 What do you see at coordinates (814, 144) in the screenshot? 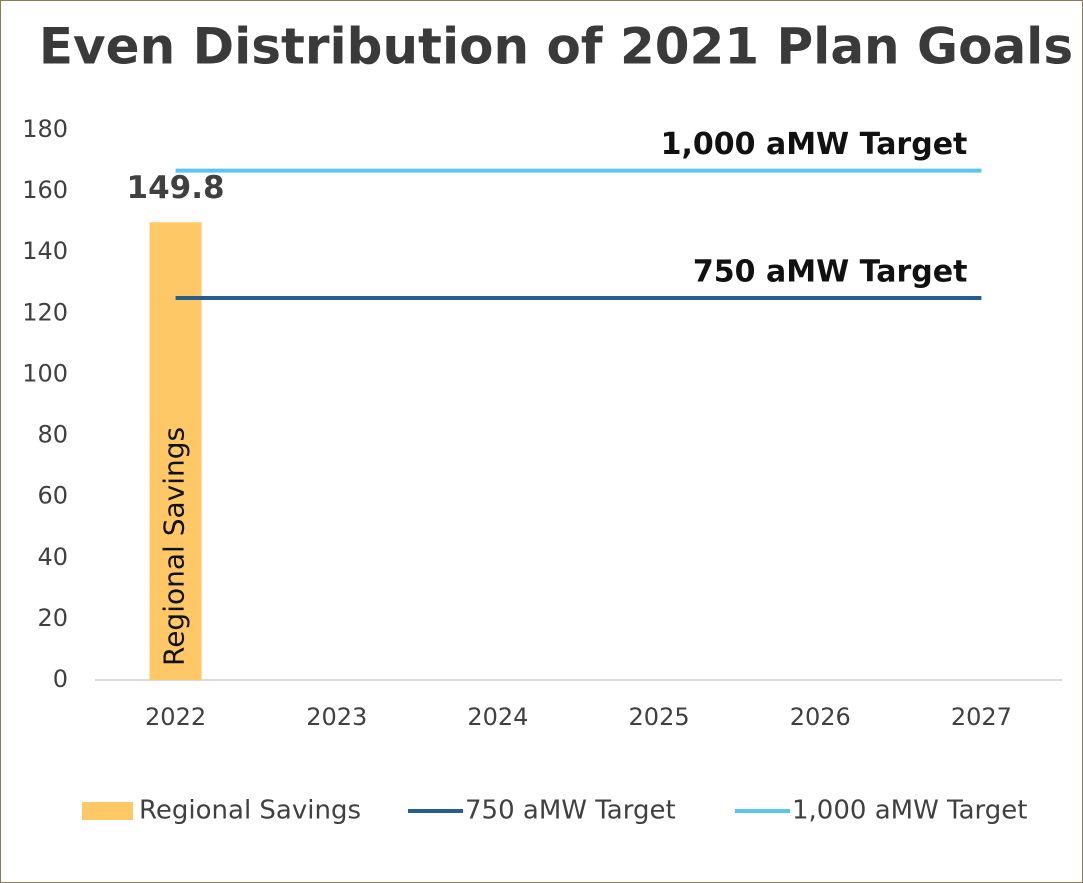
I see `line-label: 1,000 aMW Target` at bounding box center [814, 144].